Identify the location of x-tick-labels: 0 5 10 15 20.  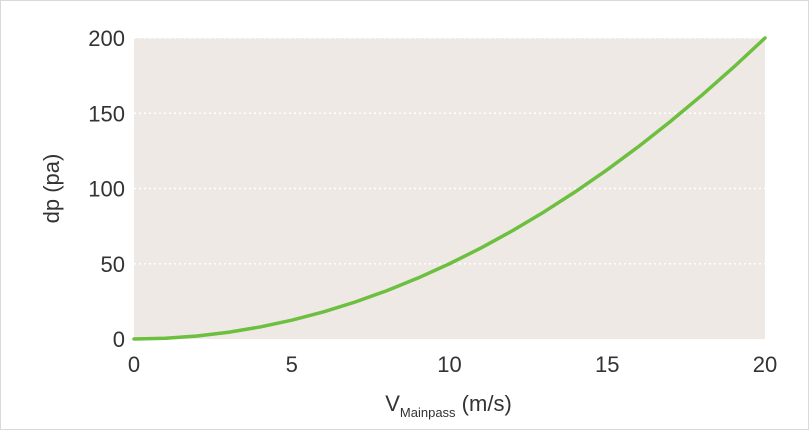
(452, 364).